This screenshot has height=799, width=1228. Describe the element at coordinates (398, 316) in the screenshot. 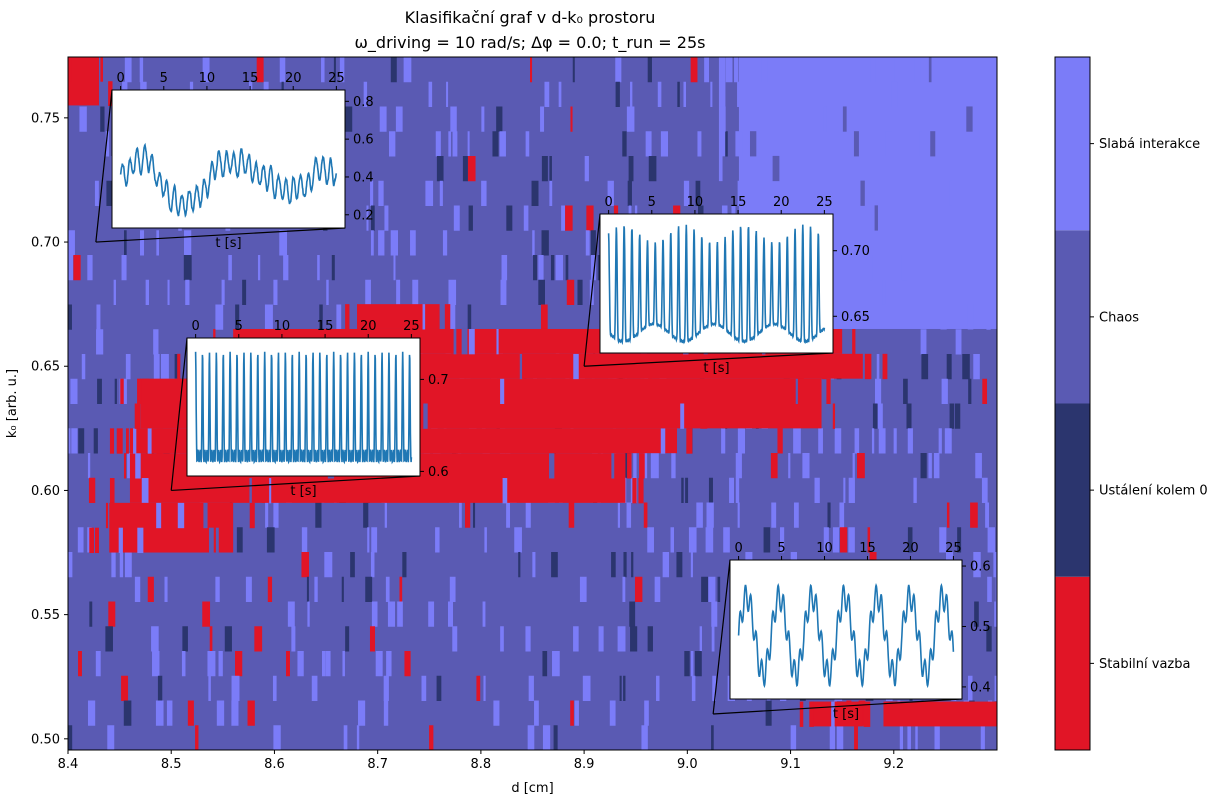

I see `heatmap-region` at that location.